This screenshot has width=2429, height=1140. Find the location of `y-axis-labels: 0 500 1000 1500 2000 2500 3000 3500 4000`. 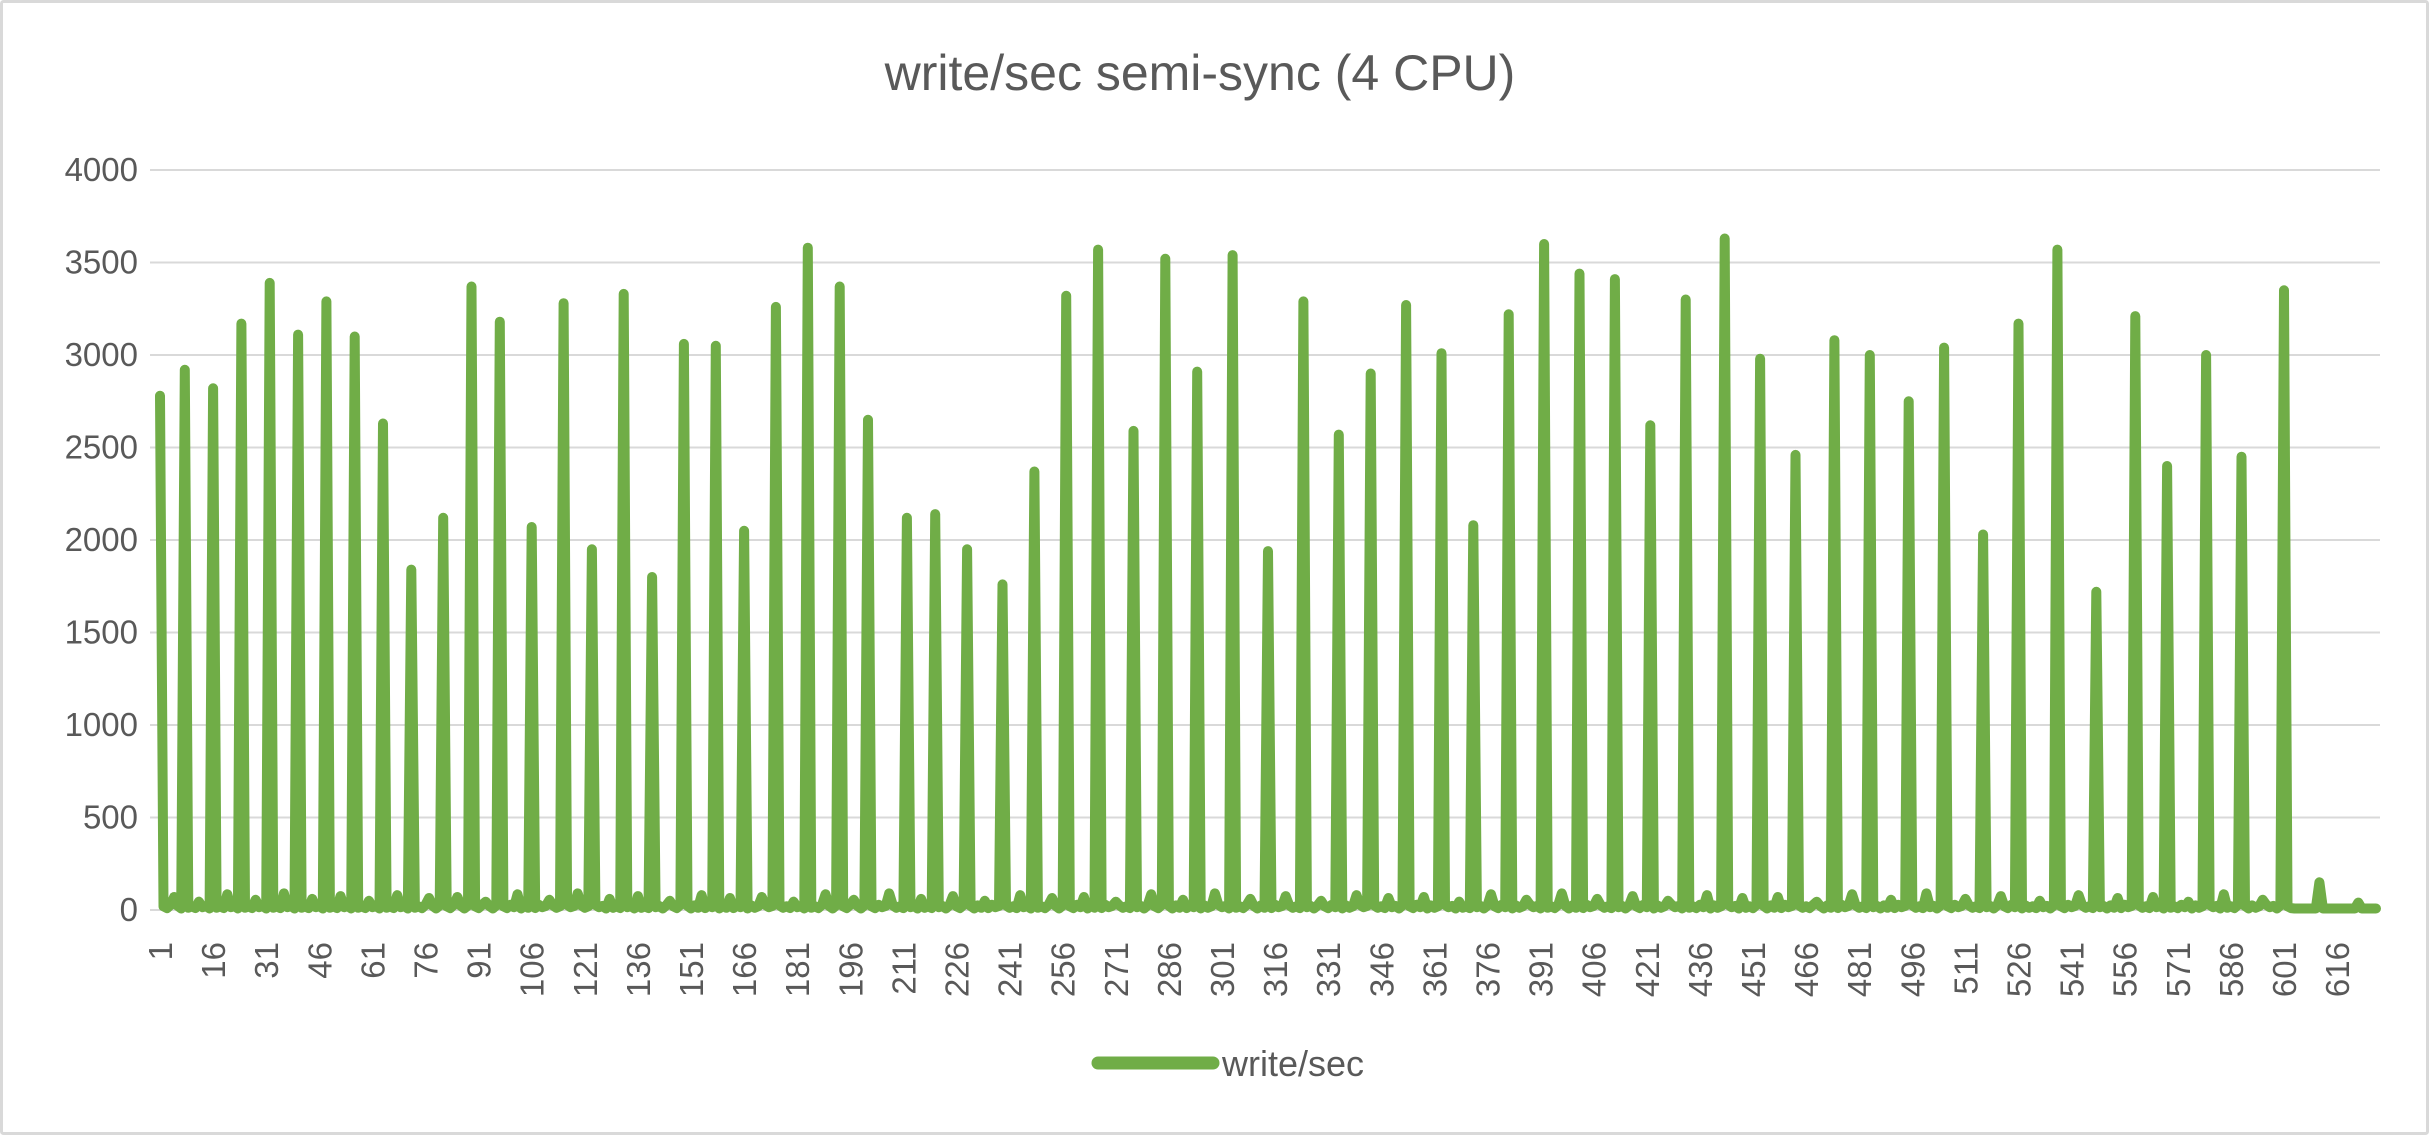

y-axis-labels: 0 500 1000 1500 2000 2500 3000 3500 4000 is located at coordinates (101, 539).